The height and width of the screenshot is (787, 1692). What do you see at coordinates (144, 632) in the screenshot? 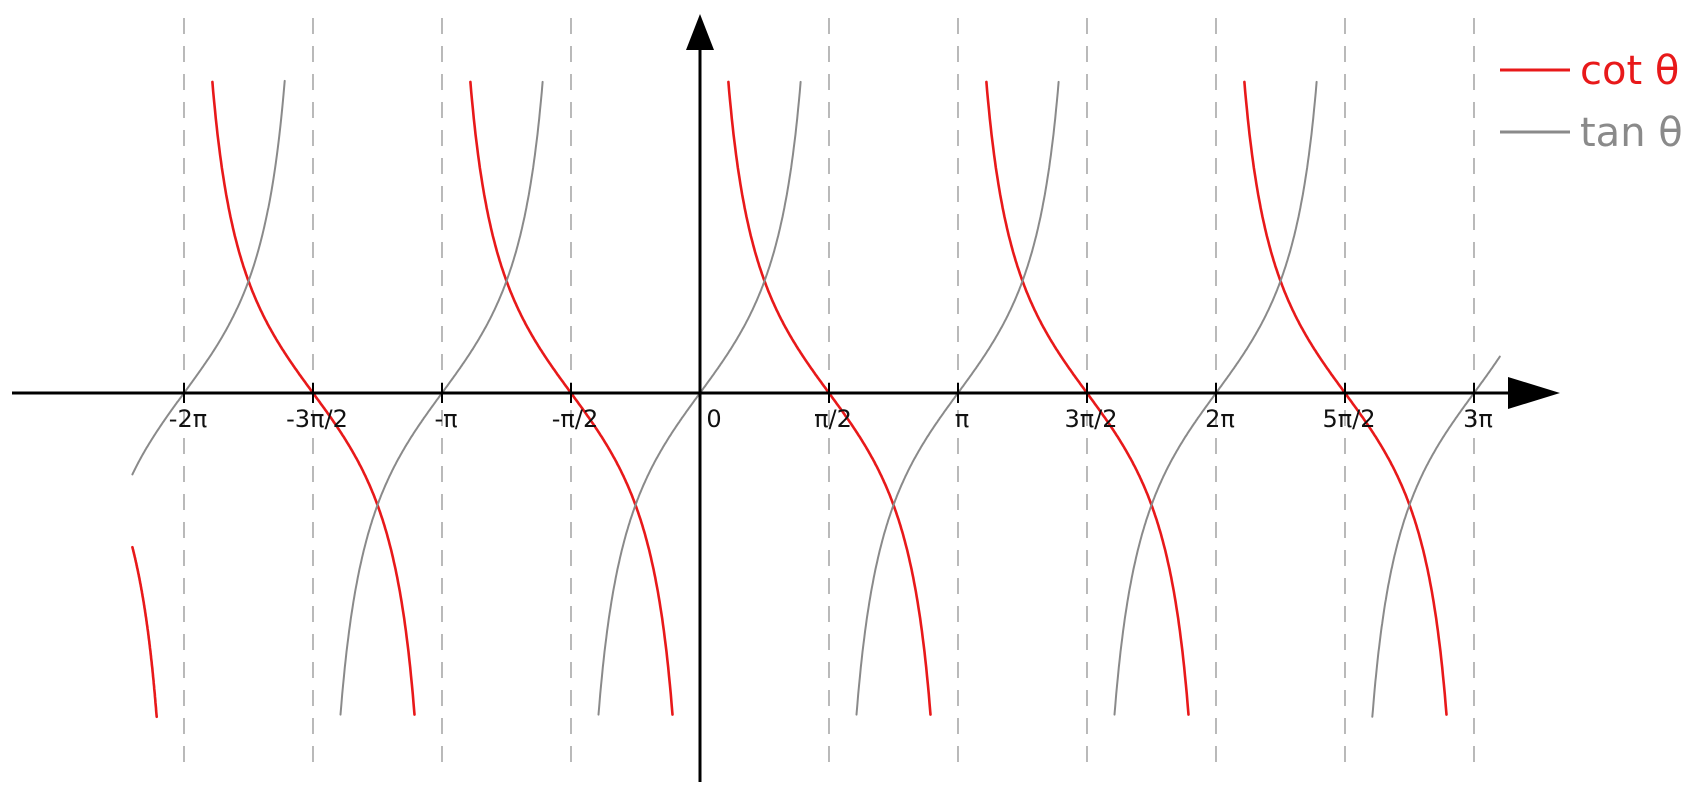
I see `cot-branch` at bounding box center [144, 632].